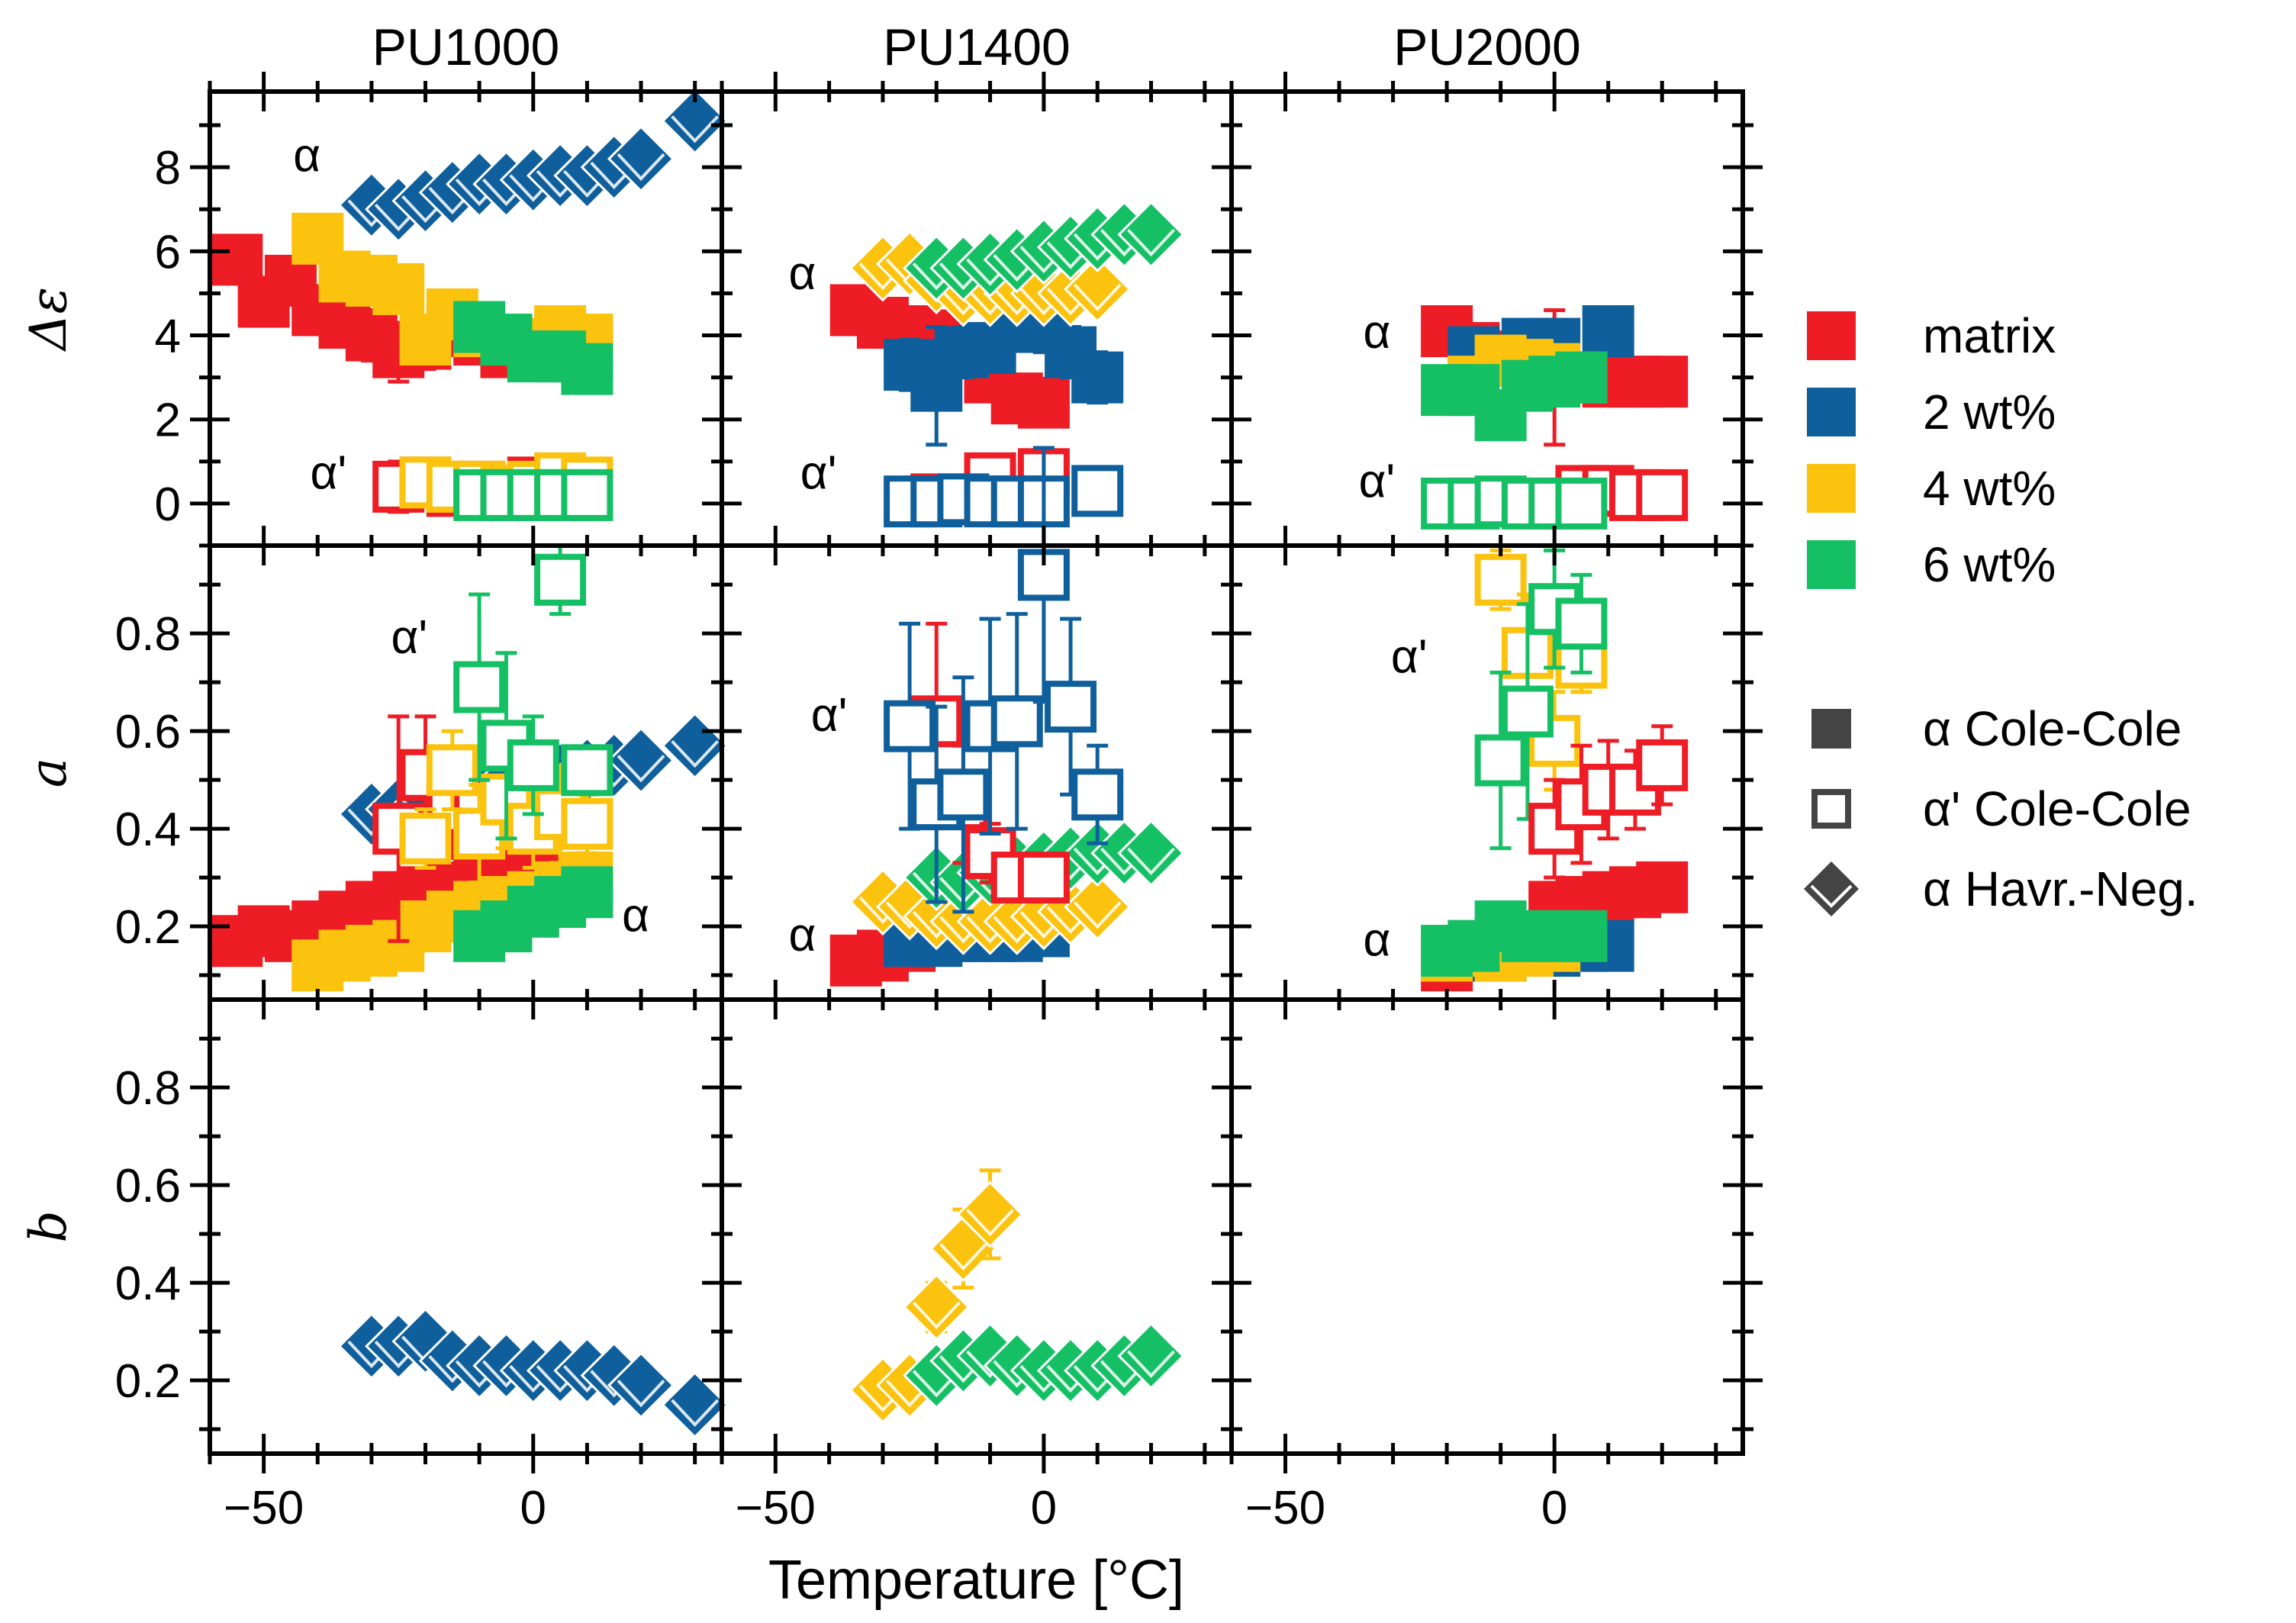 This screenshot has height=1623, width=2296. Describe the element at coordinates (48, 320) in the screenshot. I see `y-axis-label: Δε` at that location.